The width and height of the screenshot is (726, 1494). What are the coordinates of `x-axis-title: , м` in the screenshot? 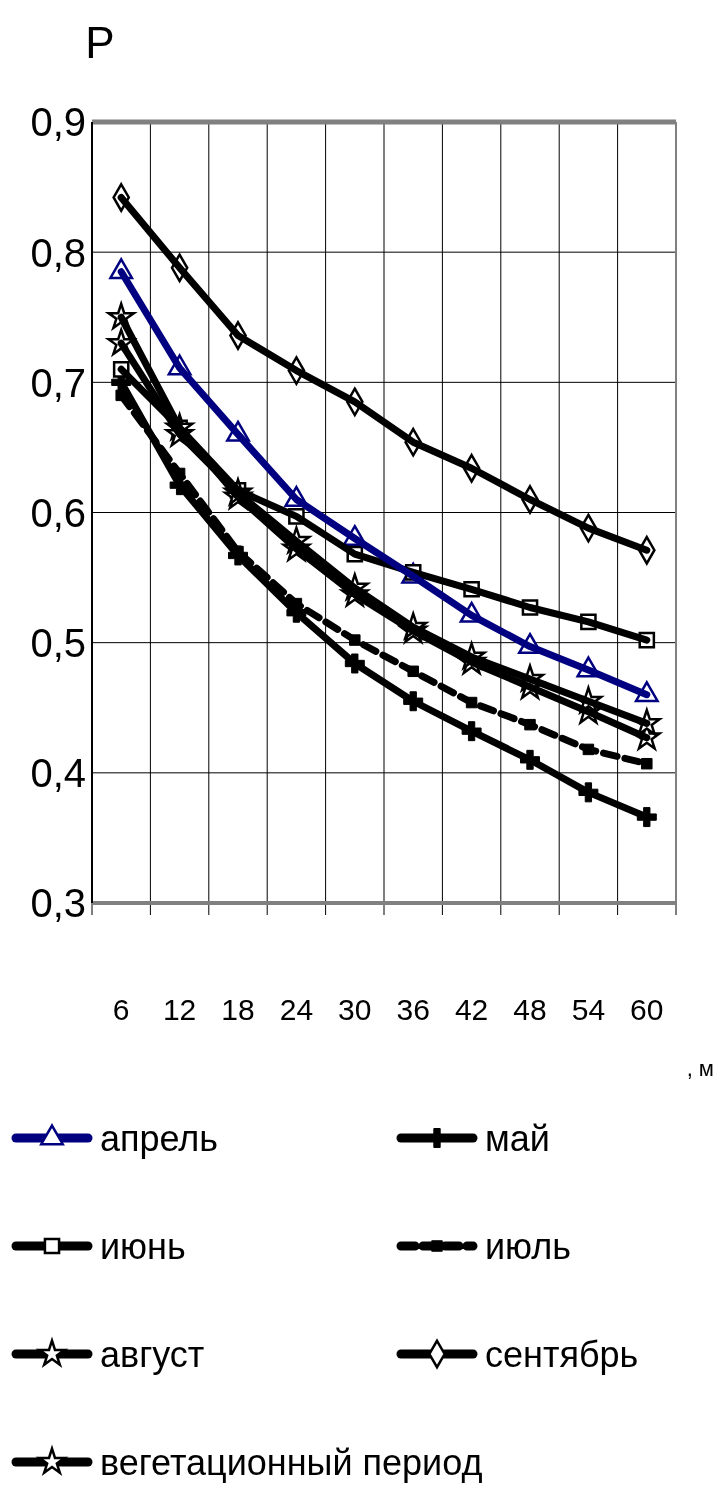 It's located at (700, 1068).